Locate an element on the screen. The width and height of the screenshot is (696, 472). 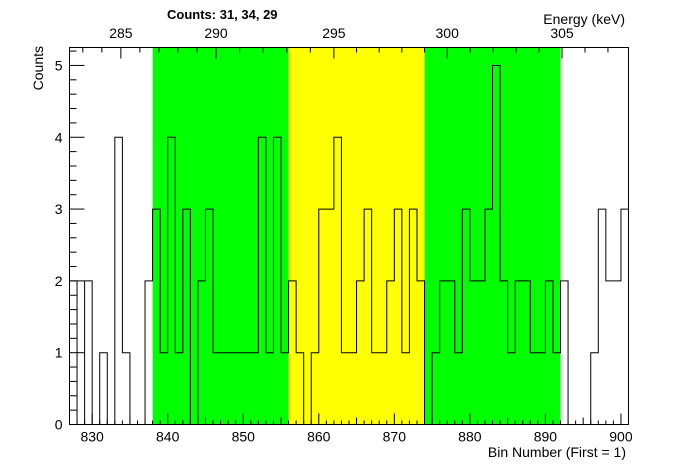
energy-tick-label: 285 is located at coordinates (121, 33).